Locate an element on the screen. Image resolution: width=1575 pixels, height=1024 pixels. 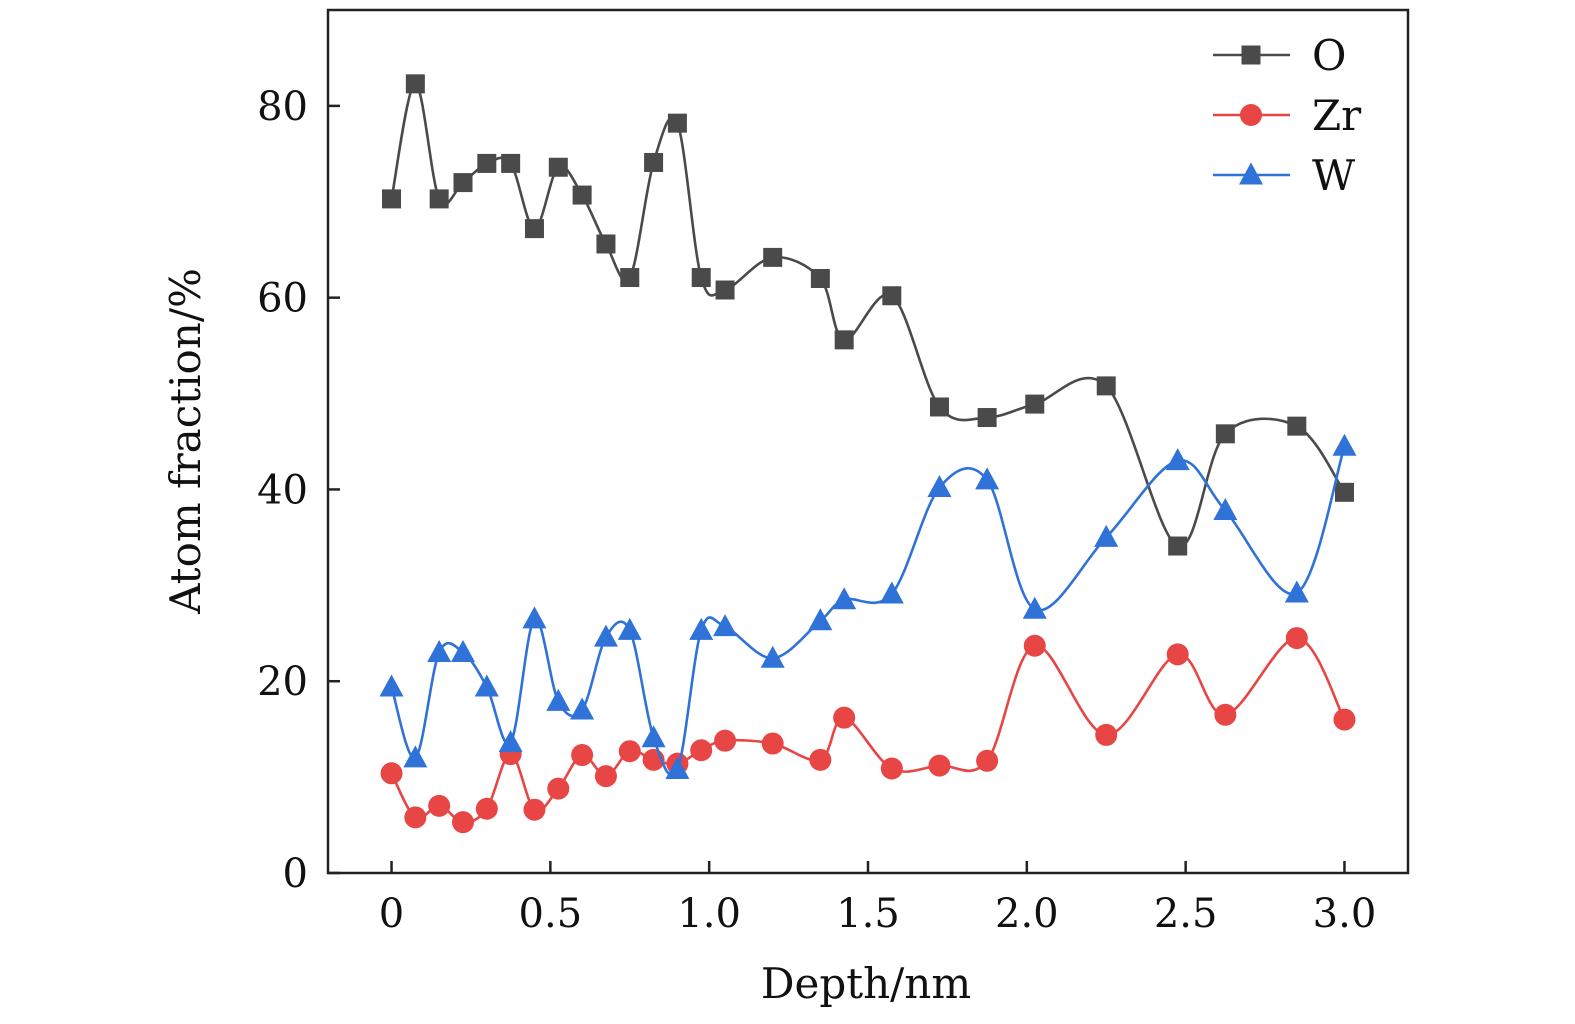
y-axis-ticks: 0 20 40 60 80 is located at coordinates (298, 490).